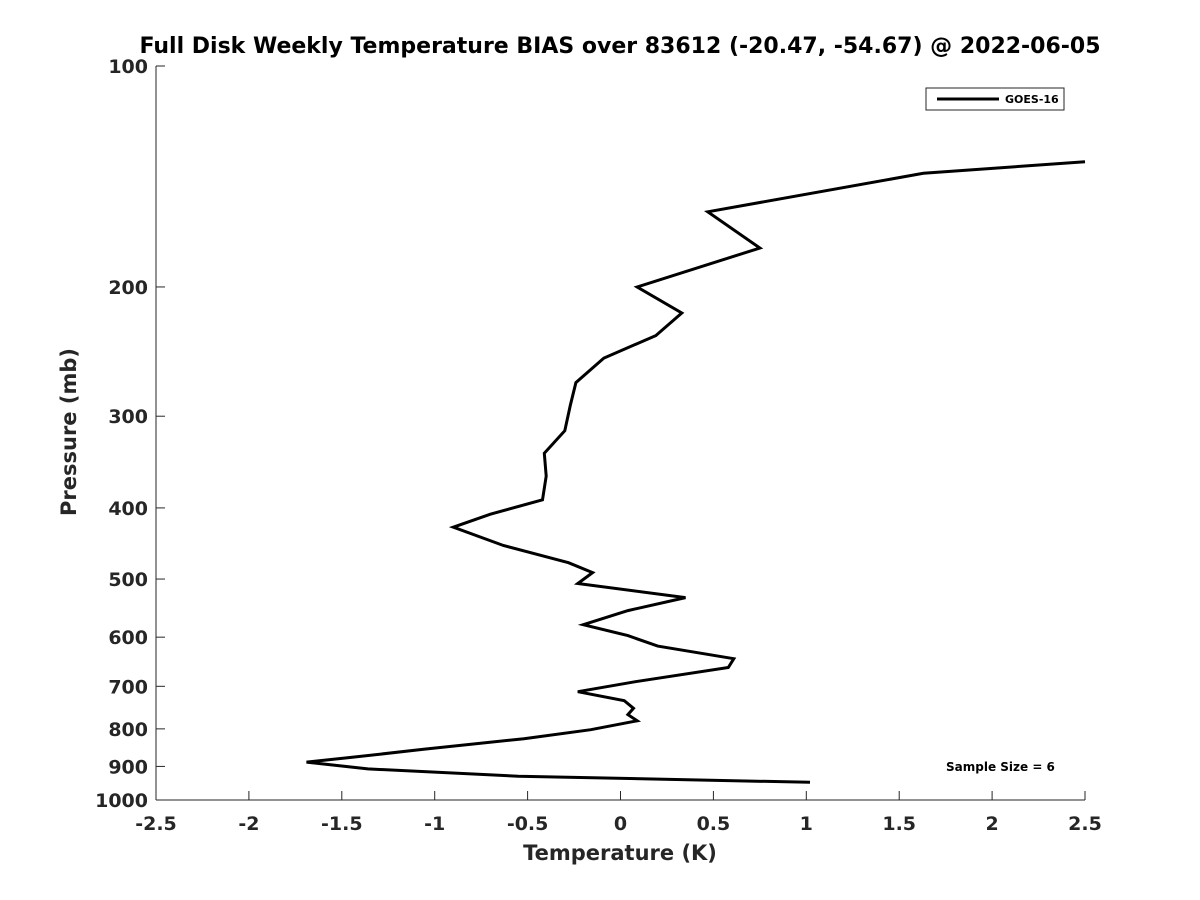 Image resolution: width=1200 pixels, height=900 pixels. I want to click on x-tick-label: -2, so click(248, 824).